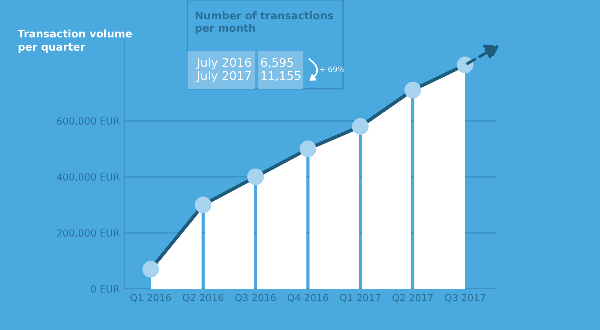 Image resolution: width=600 pixels, height=330 pixels. Describe the element at coordinates (412, 298) in the screenshot. I see `x-tick-label: Q2 2017` at that location.